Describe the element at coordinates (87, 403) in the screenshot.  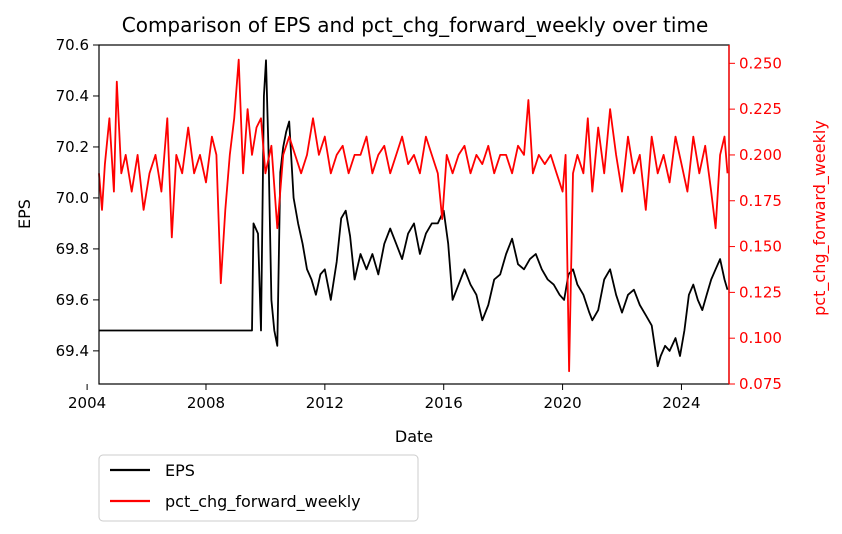
I see `x-tick-label: 2004` at that location.